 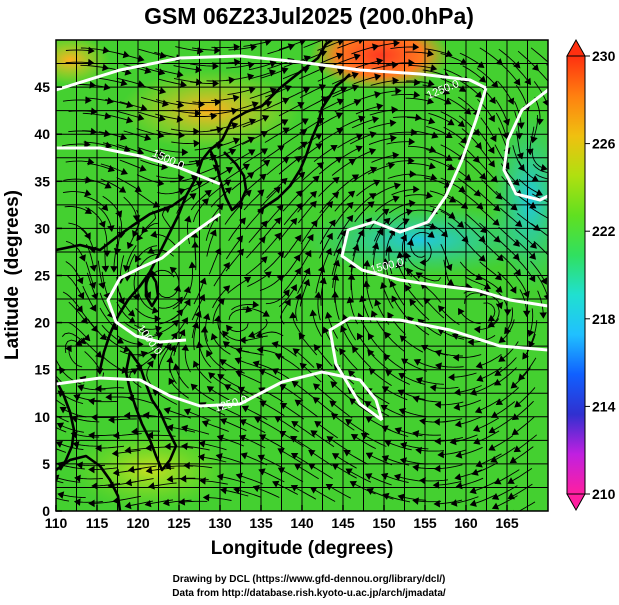 What do you see at coordinates (600, 275) in the screenshot?
I see `colorbar-ticks: 230 226 222 218 214 210` at bounding box center [600, 275].